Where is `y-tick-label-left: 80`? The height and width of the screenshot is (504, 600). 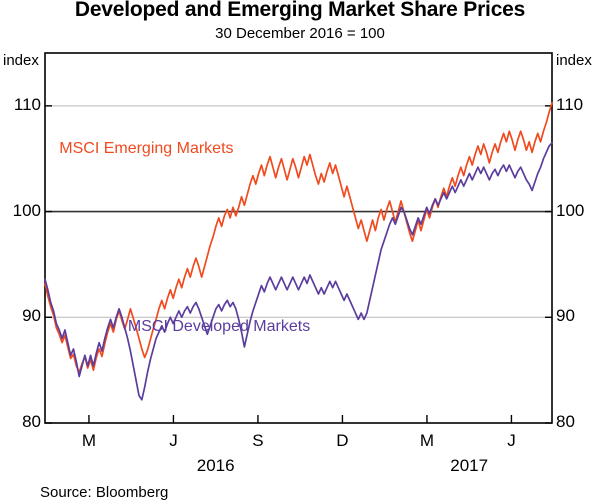
y-tick-label-left: 80 is located at coordinates (31, 421).